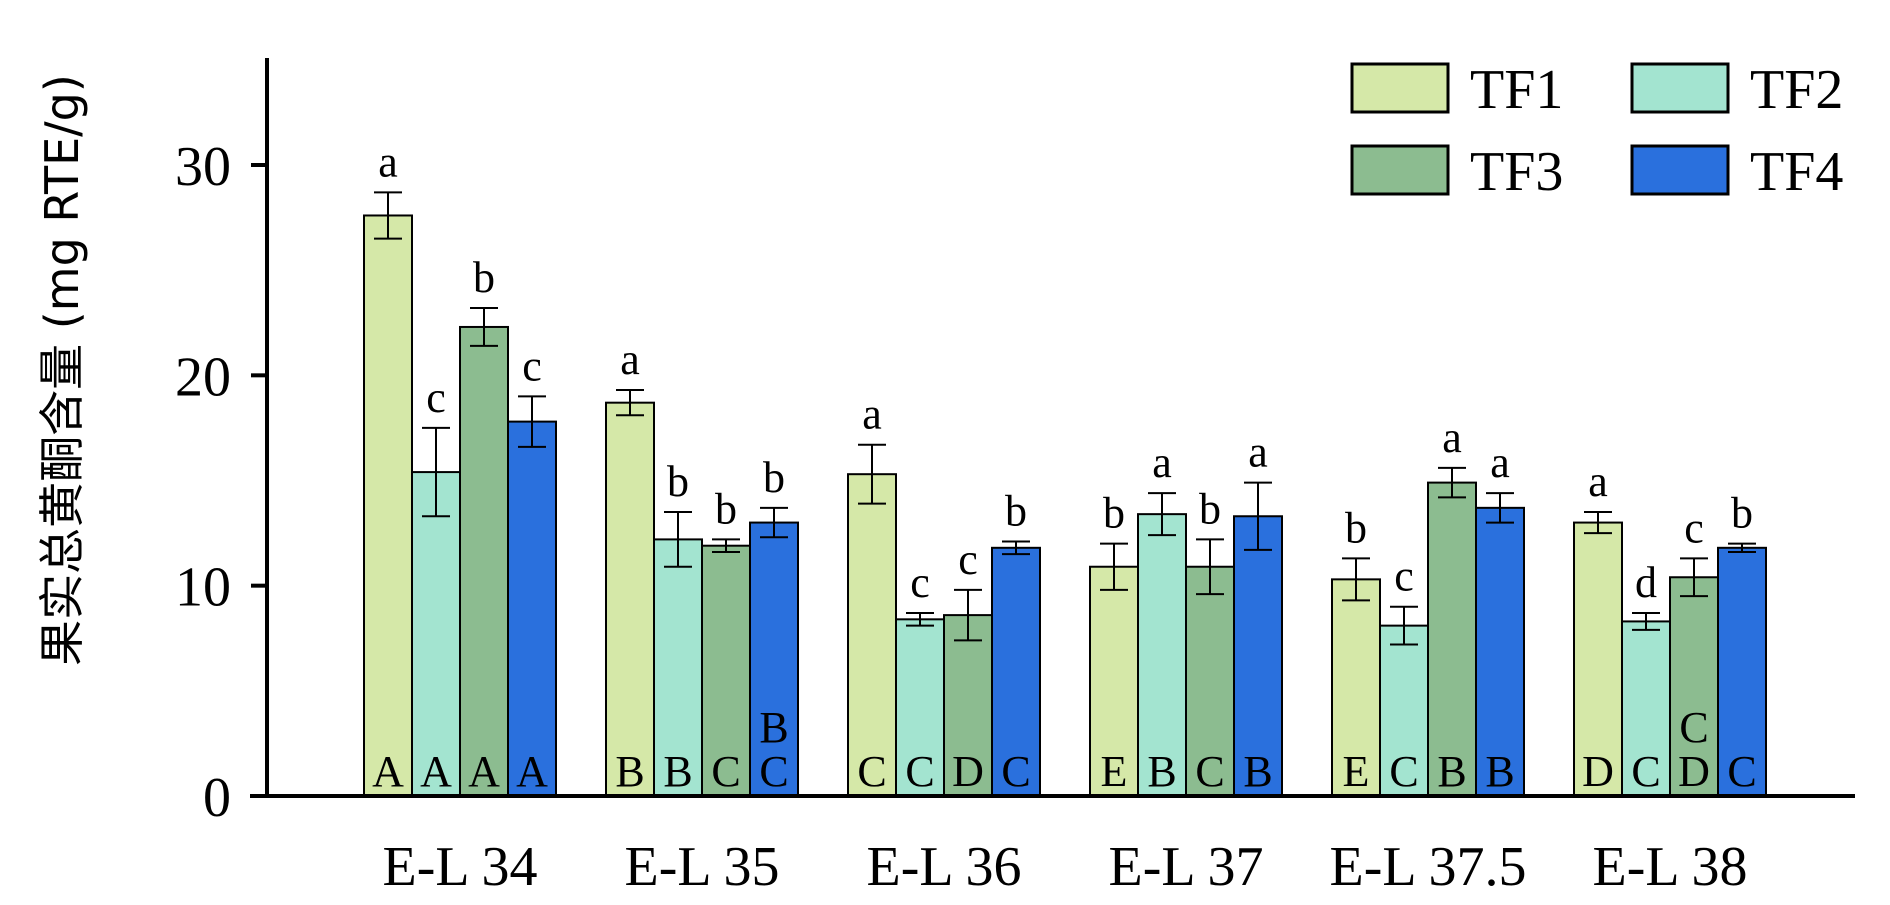 Image resolution: width=1890 pixels, height=905 pixels. Describe the element at coordinates (1646, 582) in the screenshot. I see `significance-letter: d` at that location.